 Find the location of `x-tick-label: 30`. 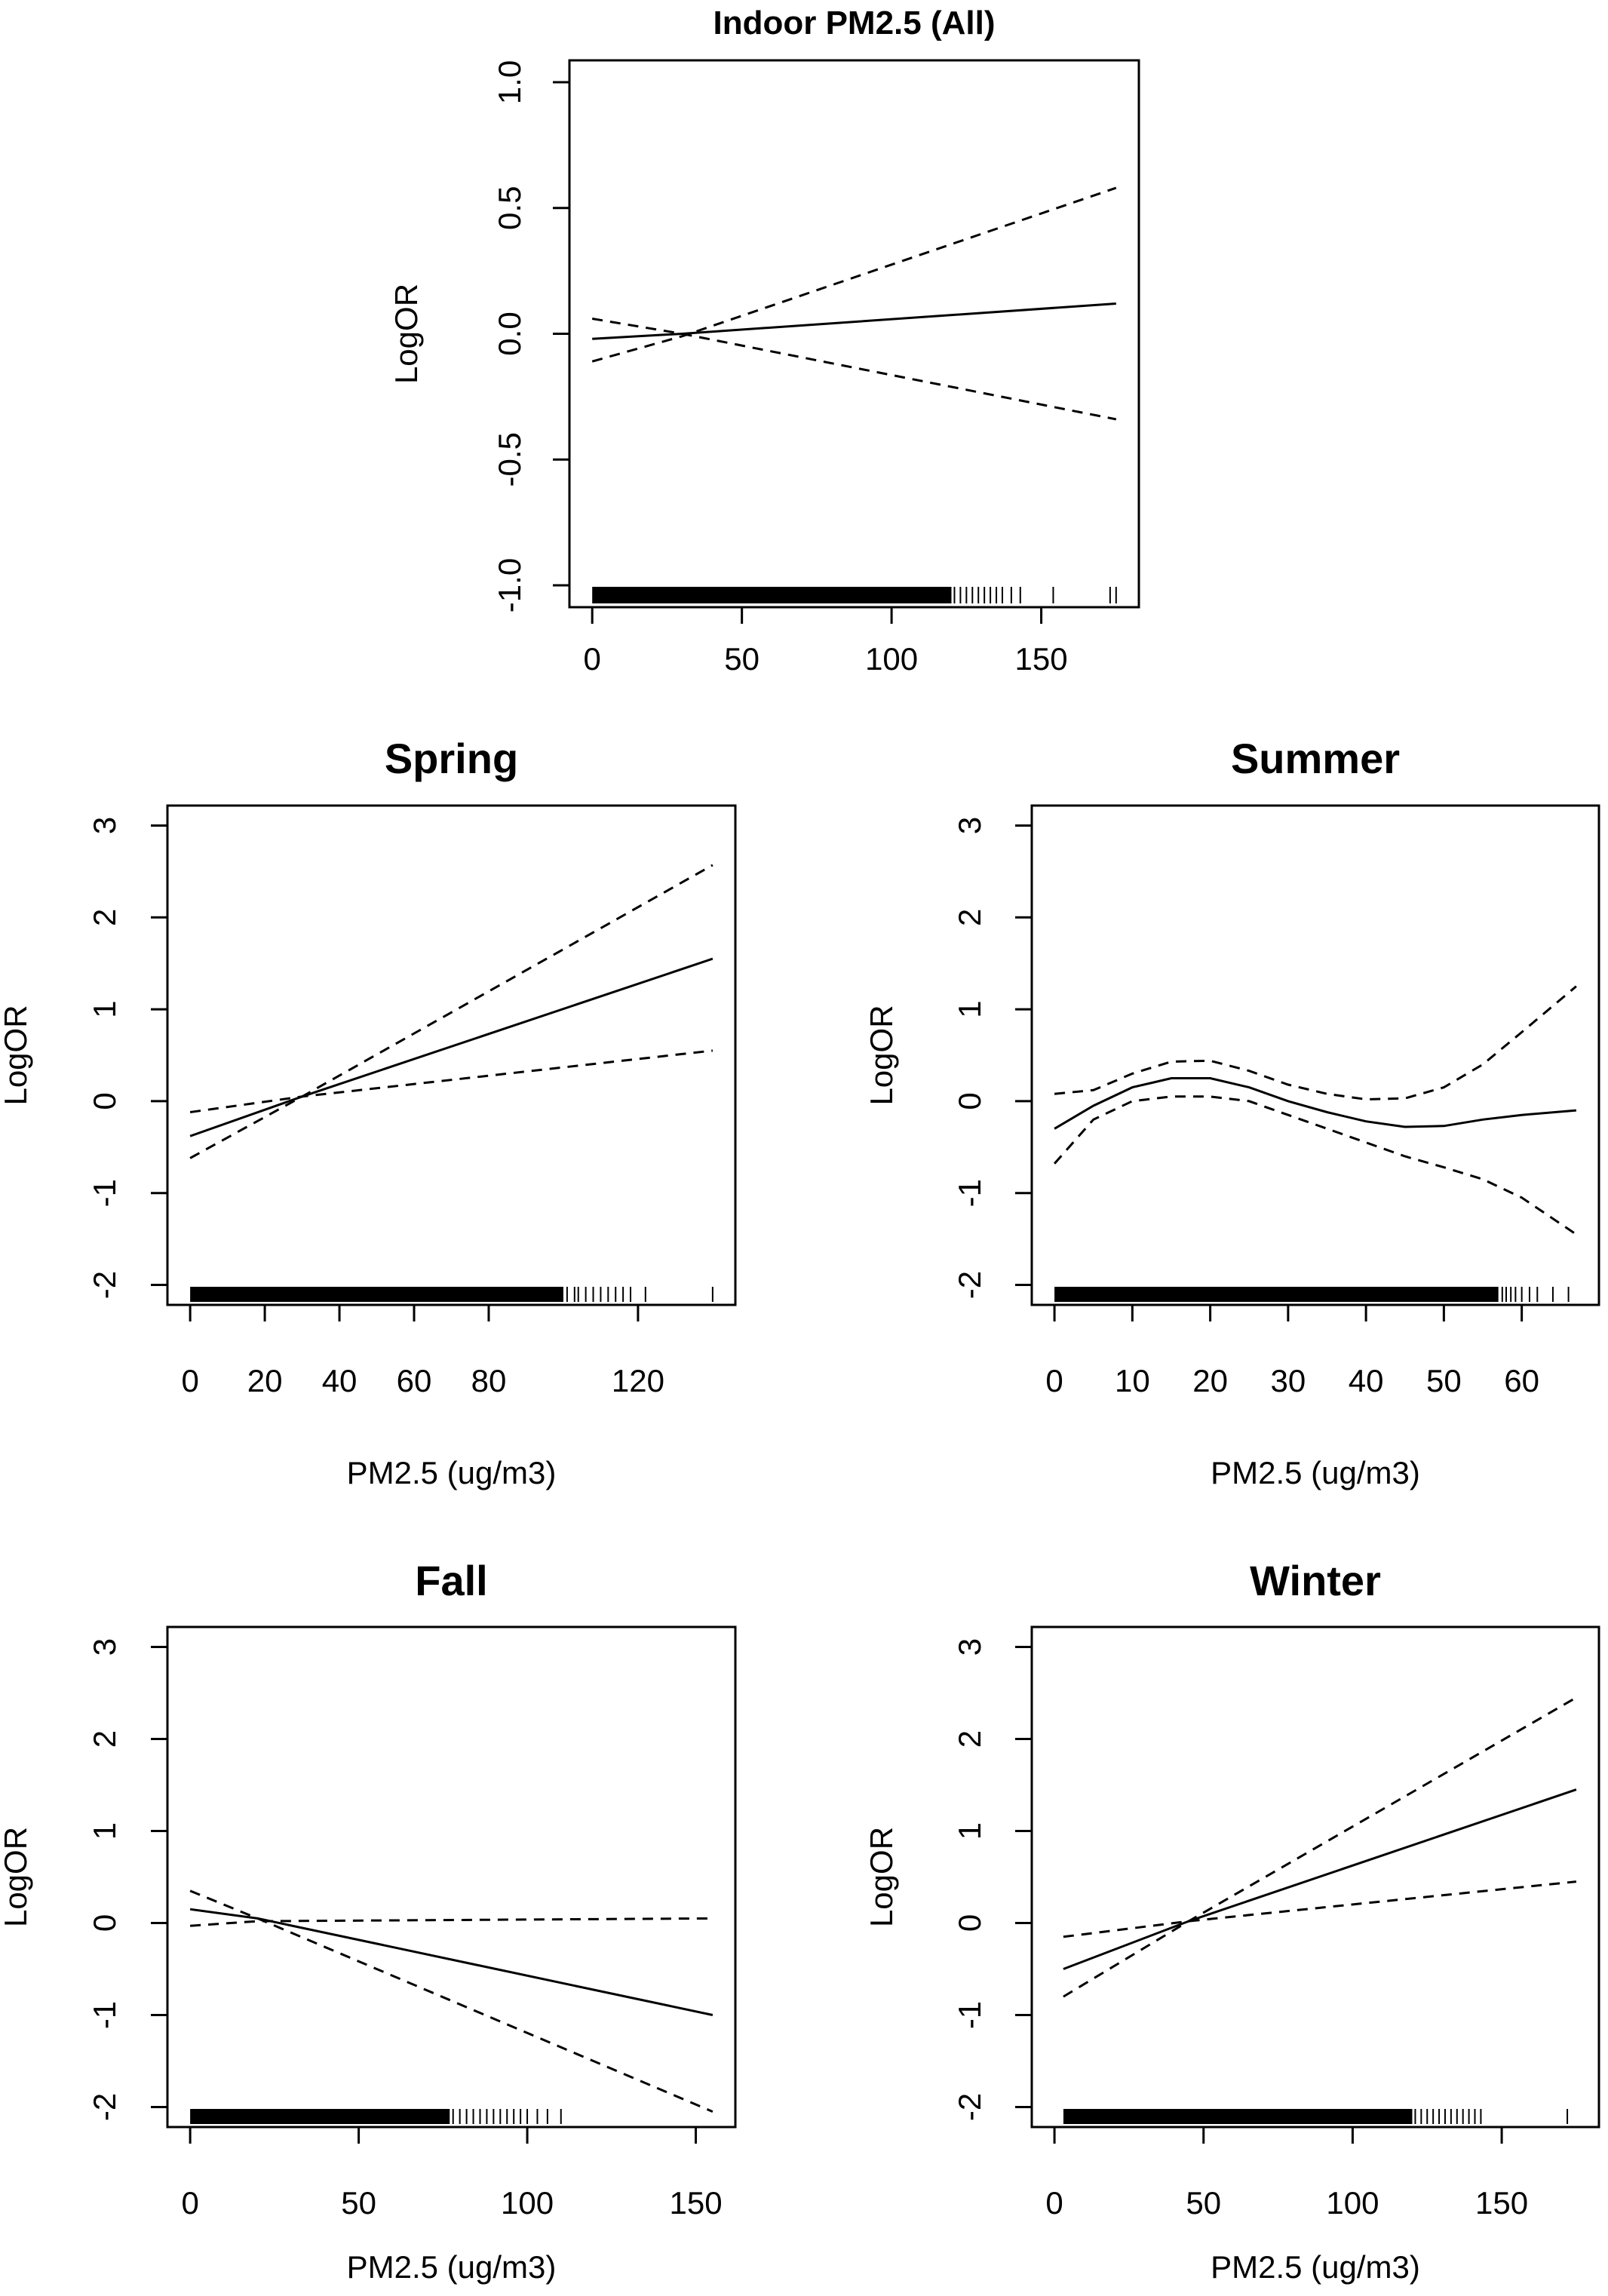

x-tick-label: 30 is located at coordinates (1288, 1380).